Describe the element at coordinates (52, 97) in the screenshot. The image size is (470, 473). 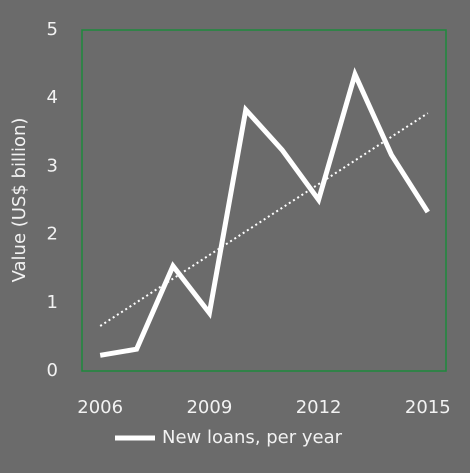
I see `y-tick-label: 4` at that location.